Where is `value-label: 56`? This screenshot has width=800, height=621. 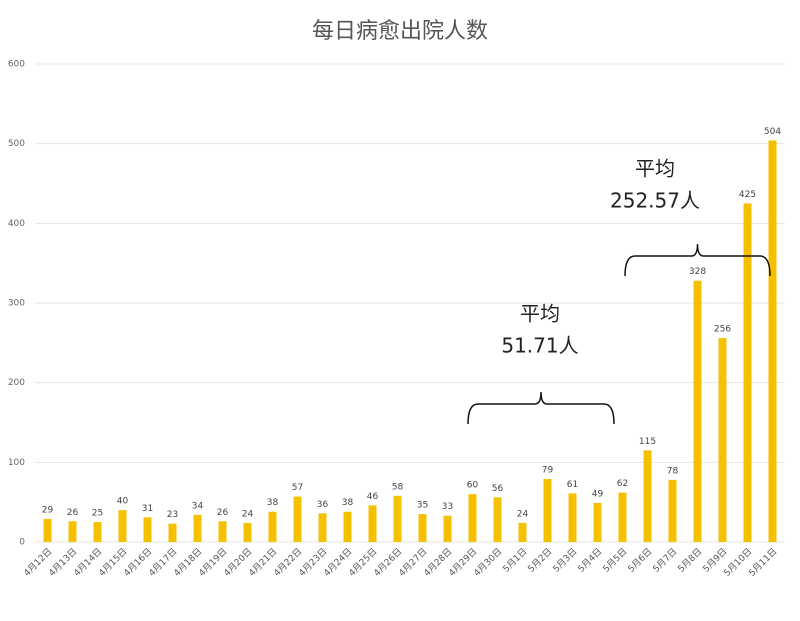
value-label: 56 is located at coordinates (498, 489).